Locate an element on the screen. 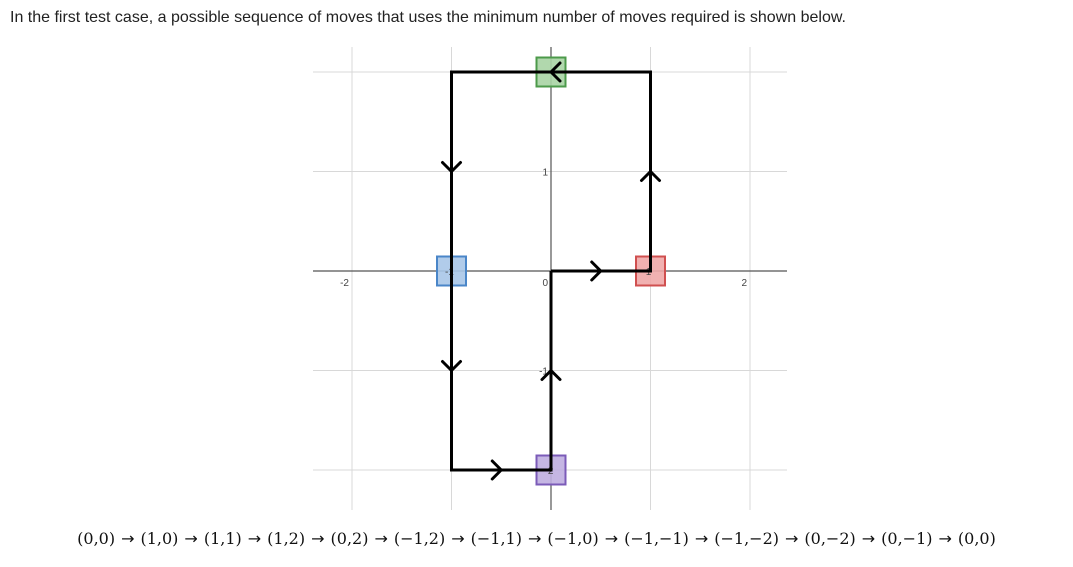  sequence-coordinate: (1,0) is located at coordinates (159, 538).